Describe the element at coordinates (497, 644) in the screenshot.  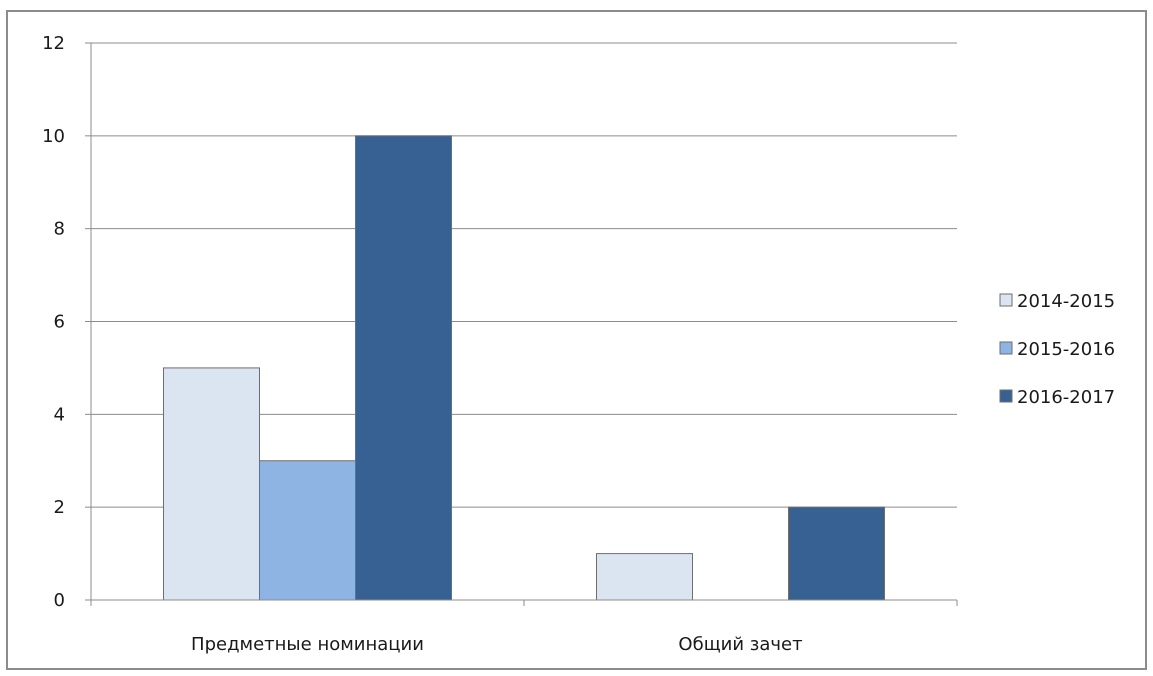
I see `category-labels: Предметные номинации Общий зачет` at that location.